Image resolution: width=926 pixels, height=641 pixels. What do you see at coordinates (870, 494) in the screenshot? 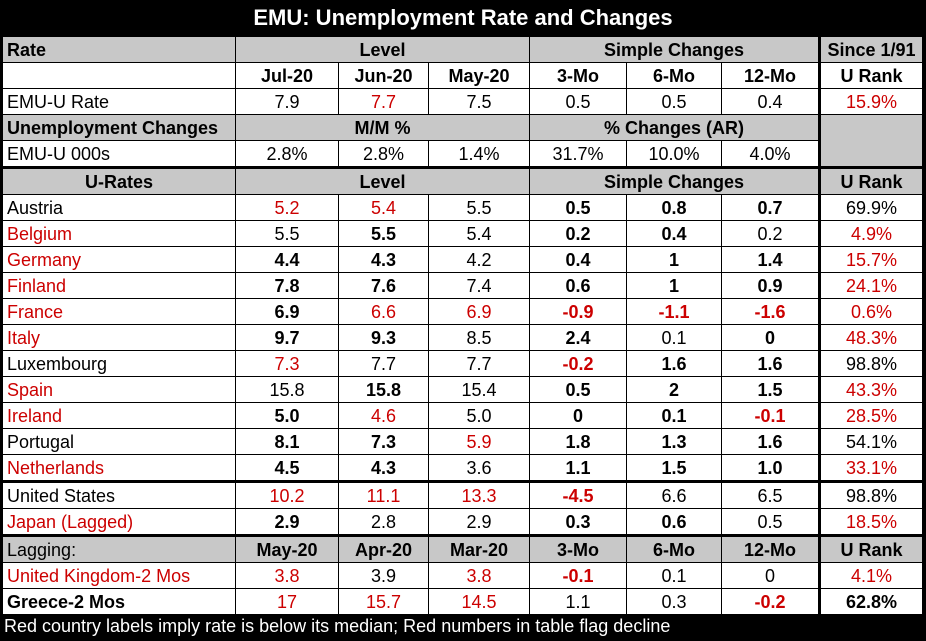
I see `cell: 98.8%` at bounding box center [870, 494].